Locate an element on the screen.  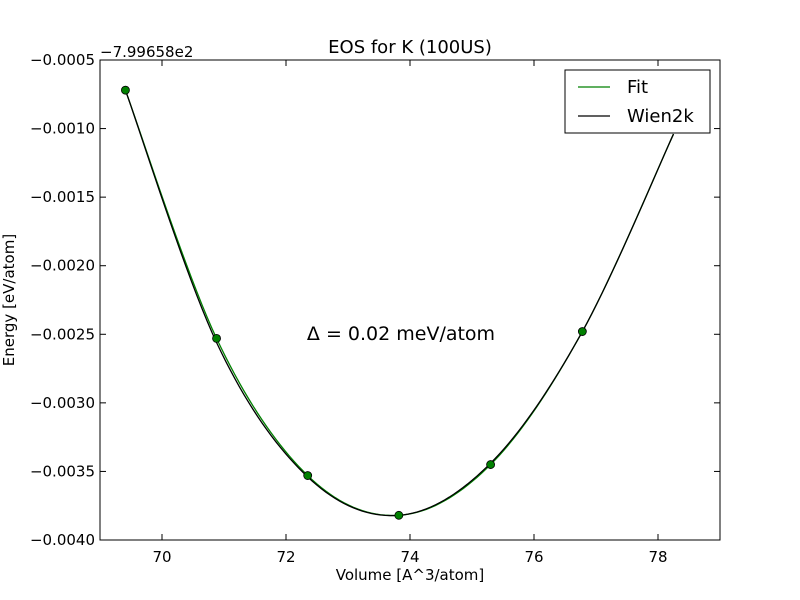
y-tick-label: −0.0010 is located at coordinates (62, 129).